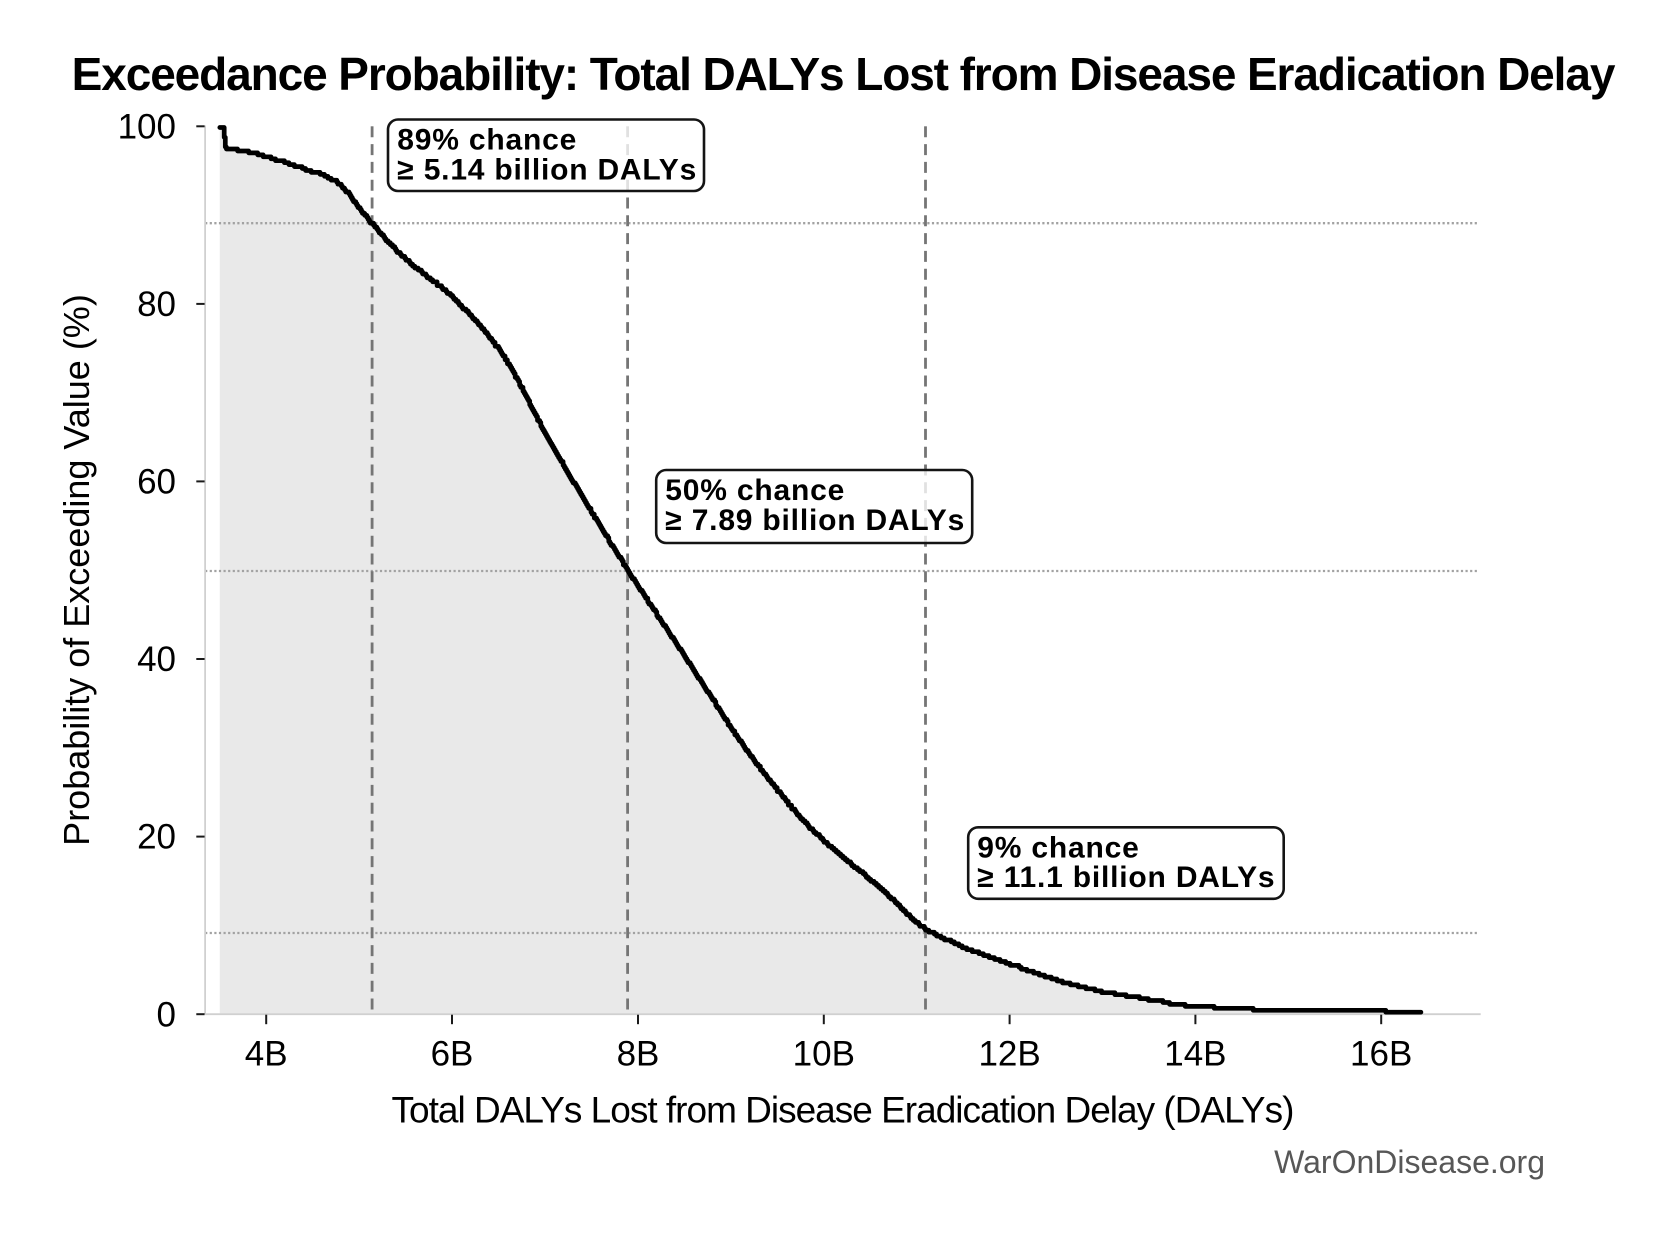 This screenshot has height=1234, width=1668. I want to click on svg-text: 60, so click(156, 482).